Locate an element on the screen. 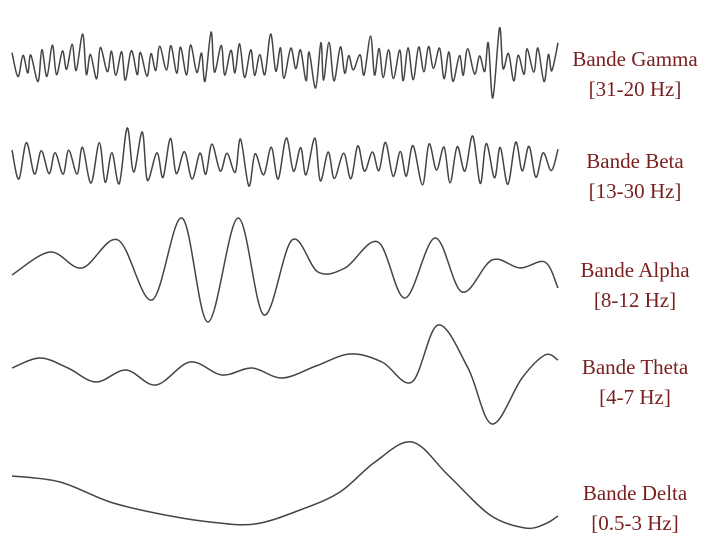  wave-gamma is located at coordinates (285, 63).